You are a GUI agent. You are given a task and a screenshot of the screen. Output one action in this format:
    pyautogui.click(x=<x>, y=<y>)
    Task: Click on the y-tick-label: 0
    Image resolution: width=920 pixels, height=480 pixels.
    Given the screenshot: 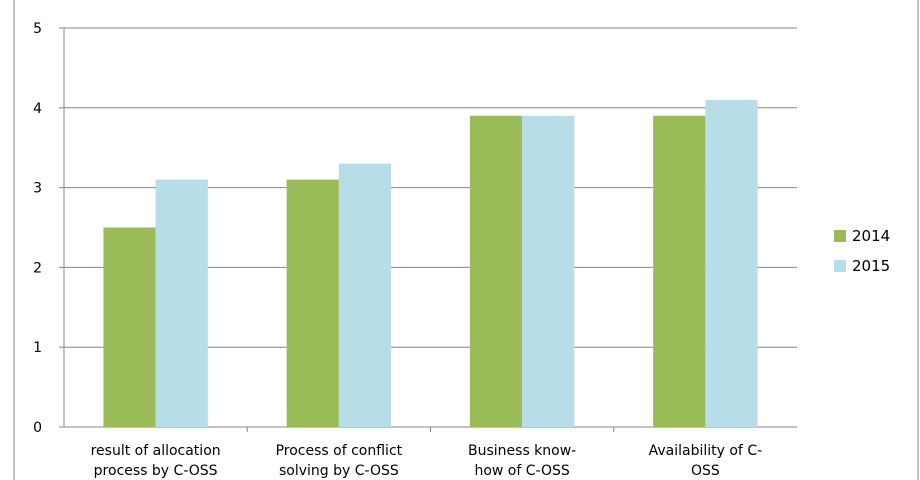 What is the action you would take?
    pyautogui.click(x=37, y=428)
    